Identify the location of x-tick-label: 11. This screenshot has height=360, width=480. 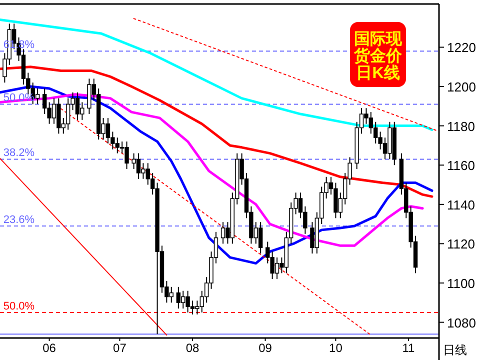
(409, 348).